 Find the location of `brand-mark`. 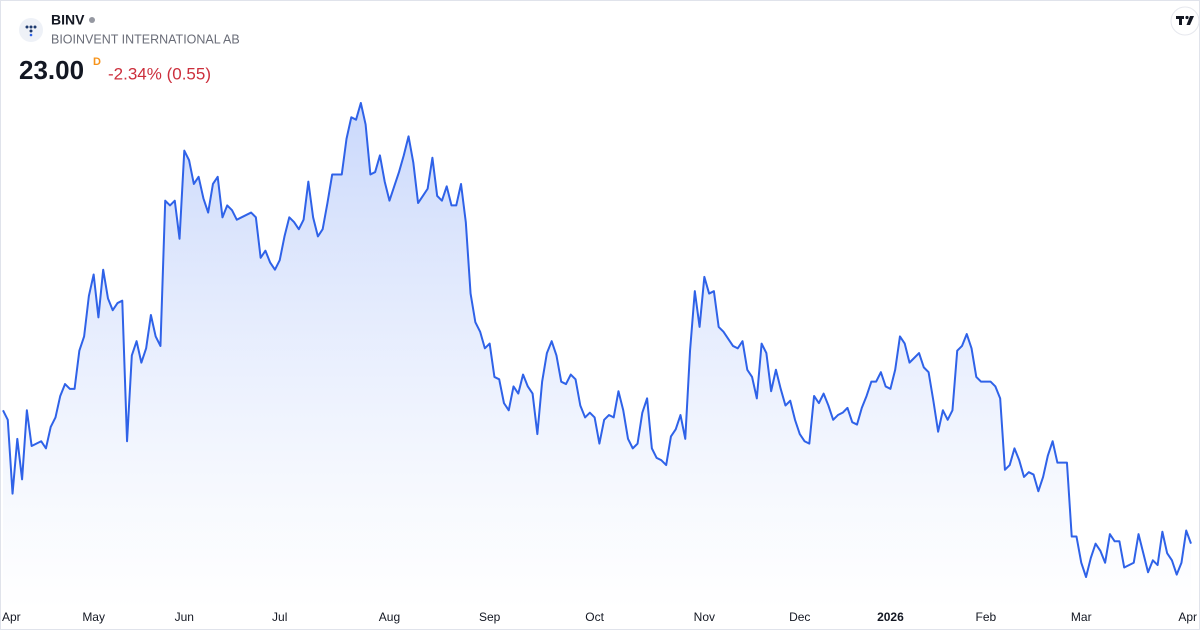

brand-mark is located at coordinates (1185, 20).